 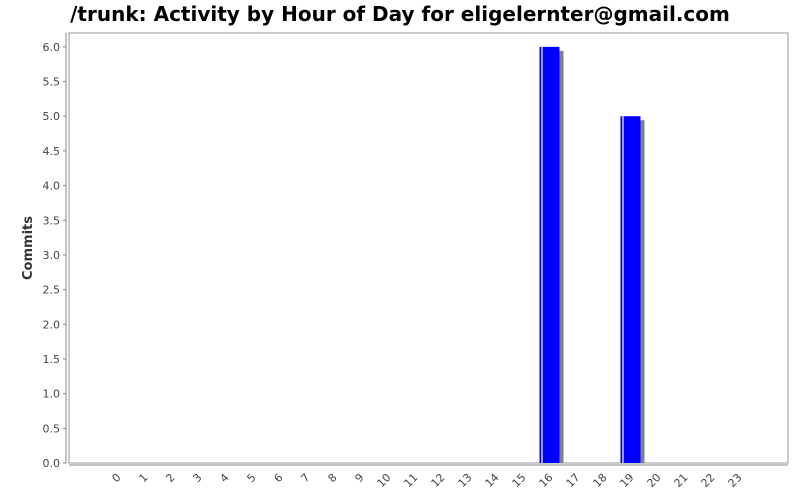 I want to click on x-tick-label: 4, so click(x=224, y=478).